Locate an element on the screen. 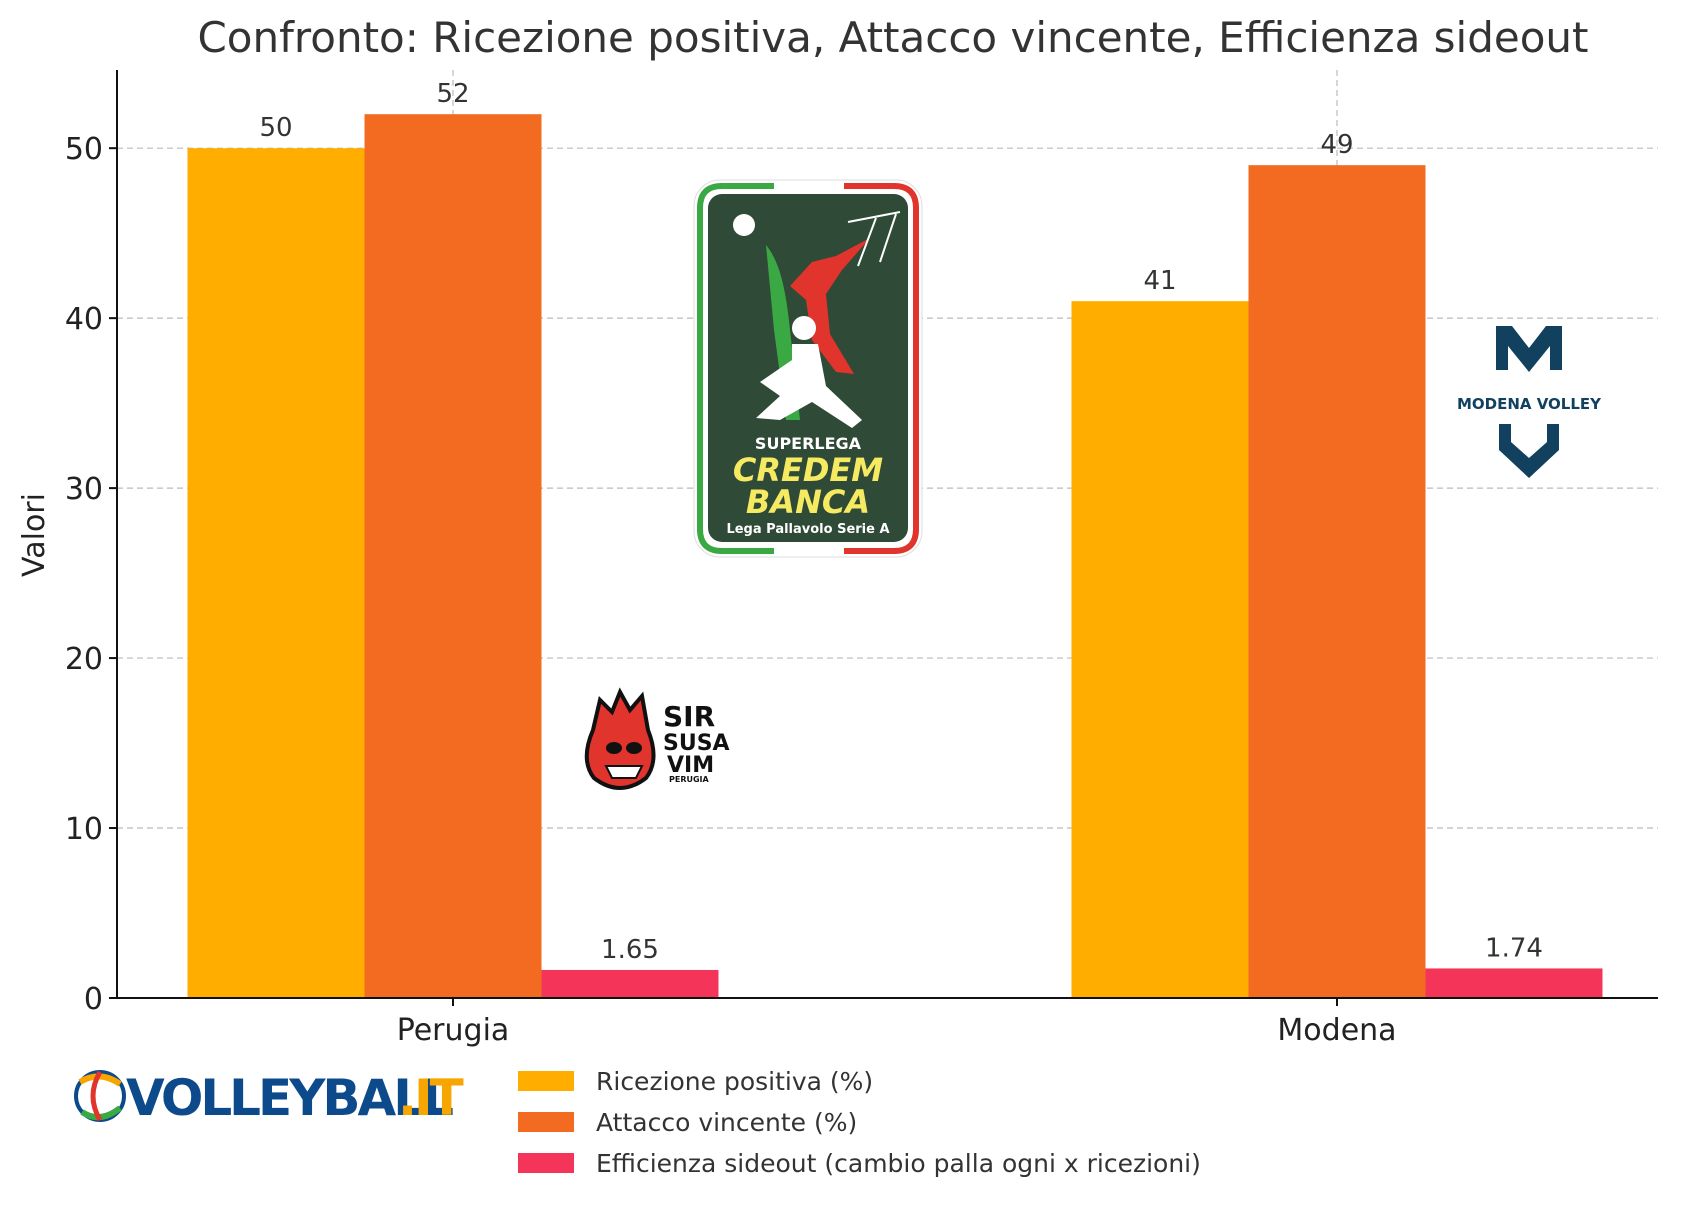 The width and height of the screenshot is (1686, 1208). x-ticks: Perugia Modena is located at coordinates (897, 1023).